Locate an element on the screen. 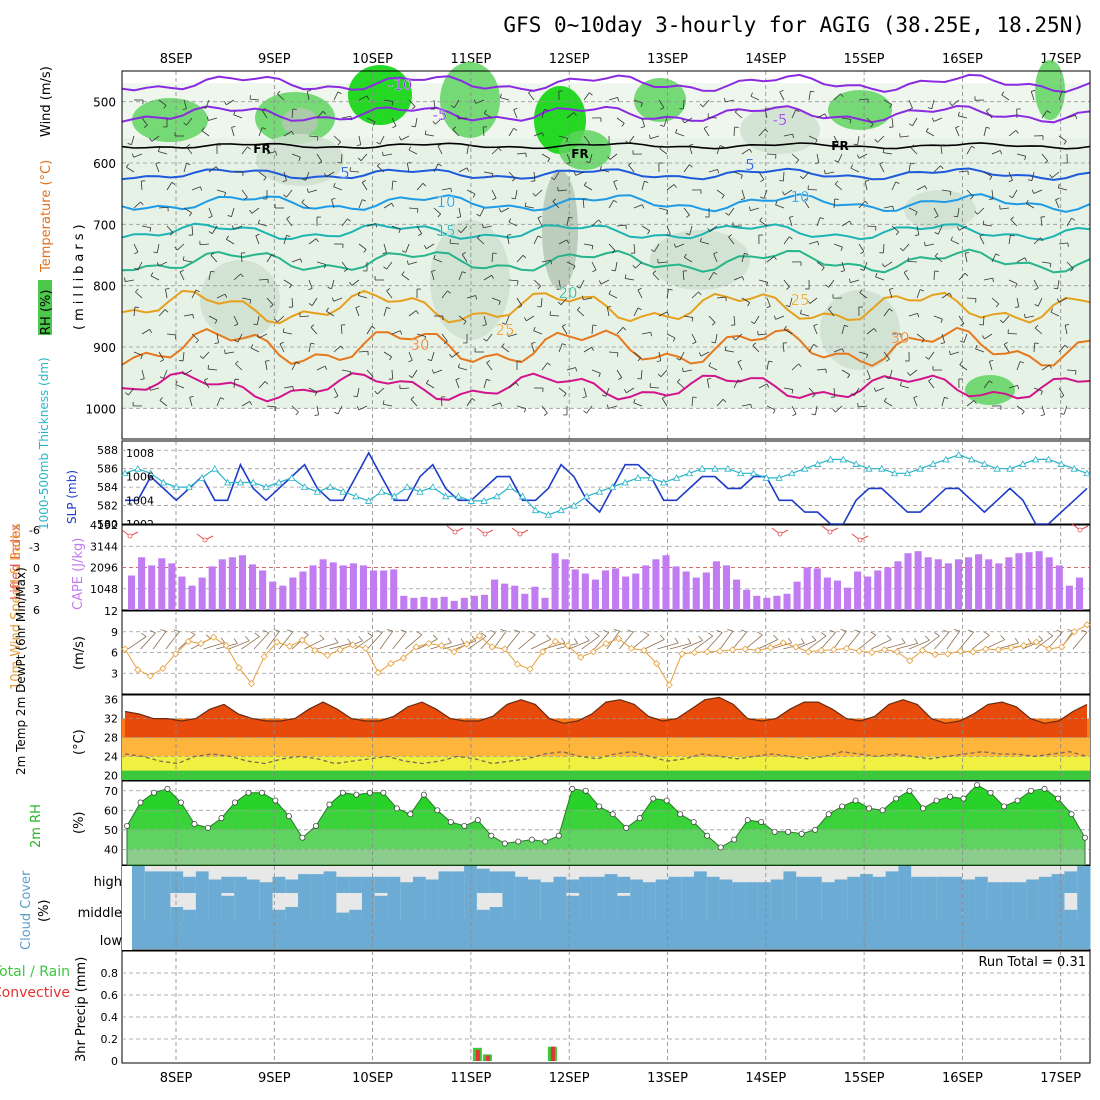 Image resolution: width=1100 pixels, height=1100 pixels. rh-patch is located at coordinates (660, 100).